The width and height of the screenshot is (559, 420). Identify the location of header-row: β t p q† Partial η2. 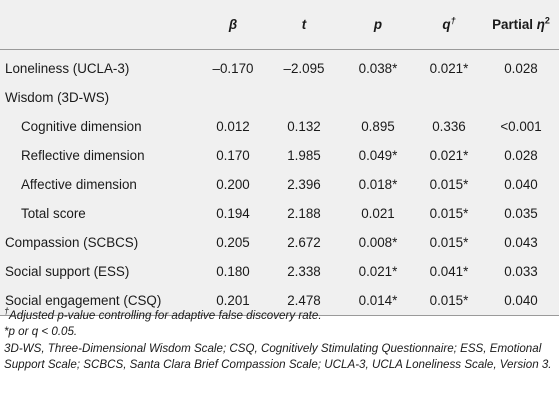
(279, 25).